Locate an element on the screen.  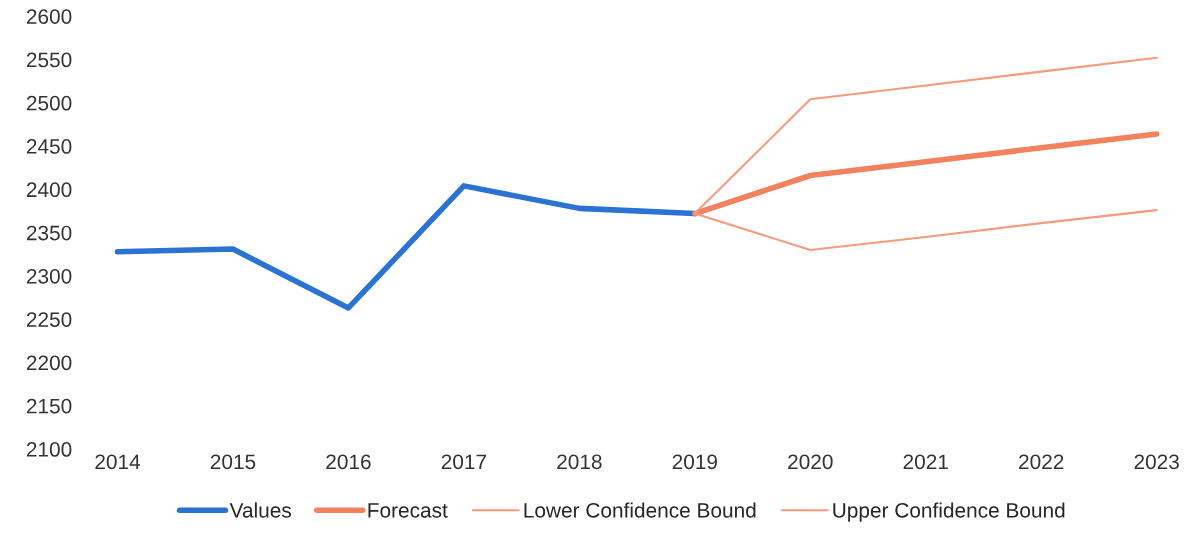
y-tick-label: 2550 is located at coordinates (49, 60).